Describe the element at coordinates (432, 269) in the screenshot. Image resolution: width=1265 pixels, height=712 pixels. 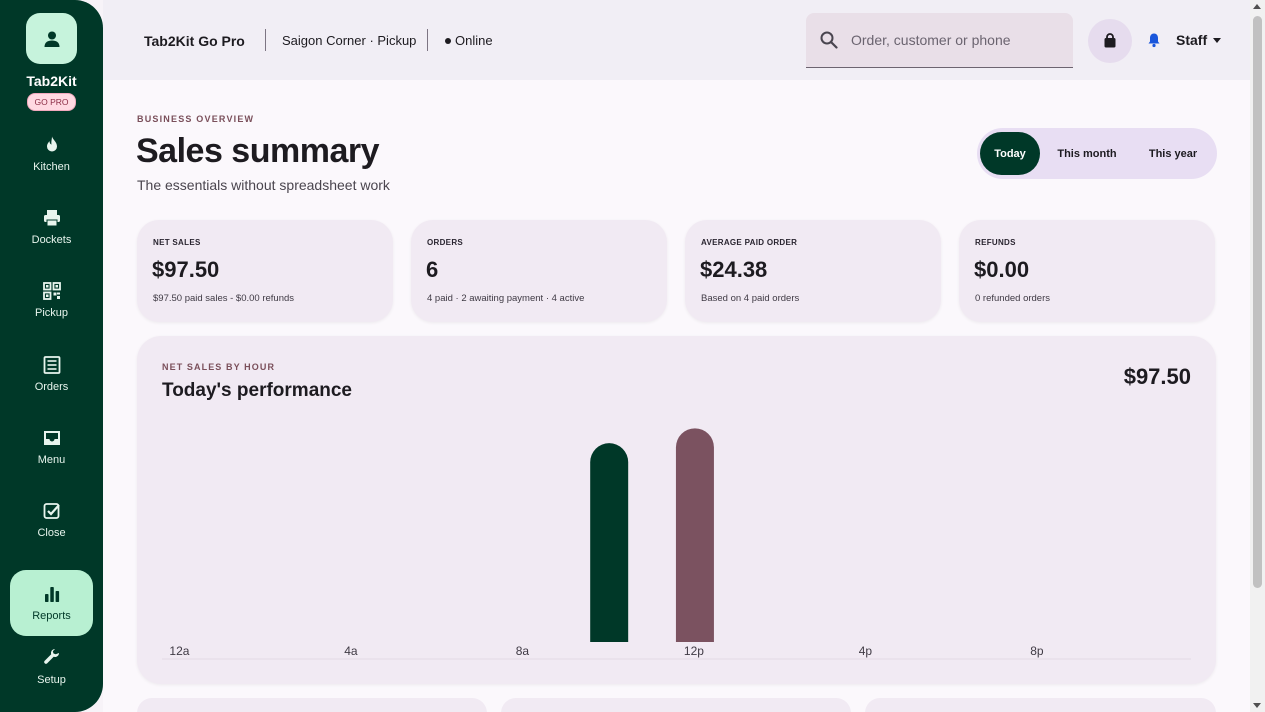
I see `kpi-value: 6` at that location.